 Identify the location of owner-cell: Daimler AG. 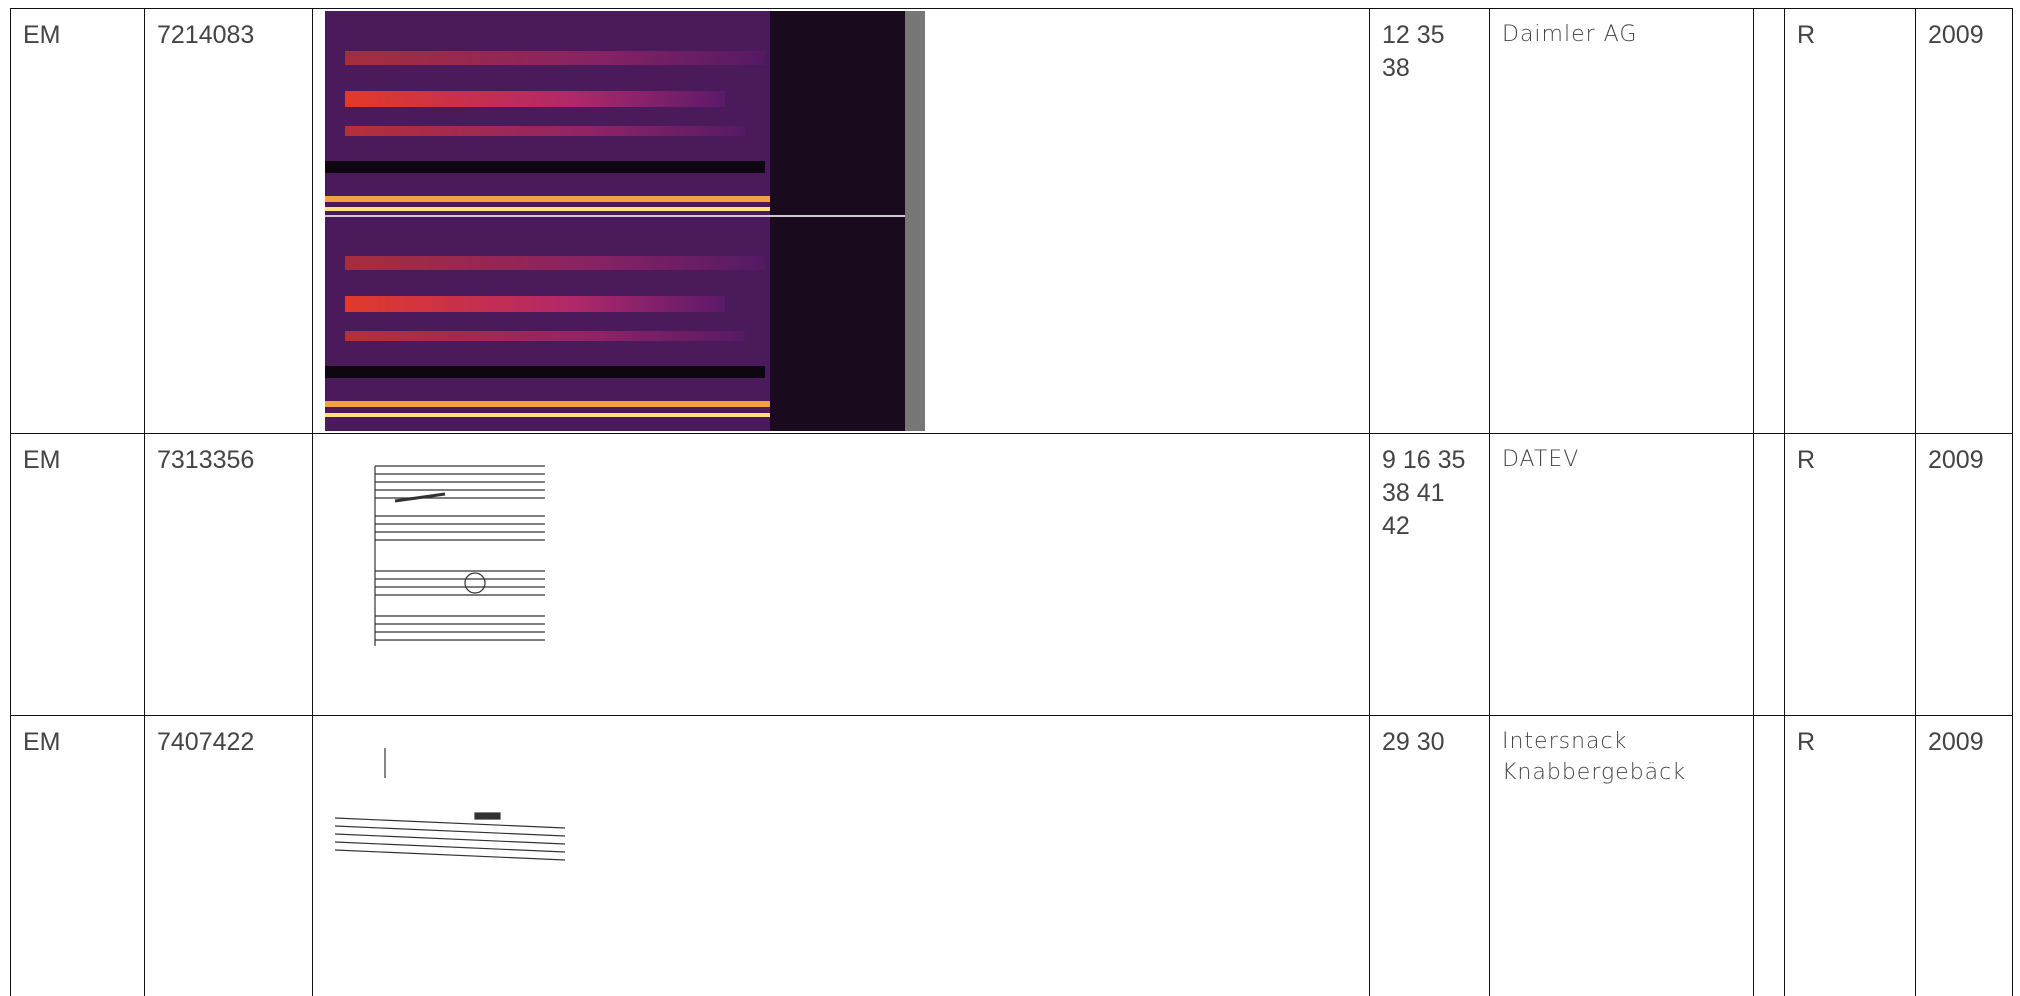
(1622, 221).